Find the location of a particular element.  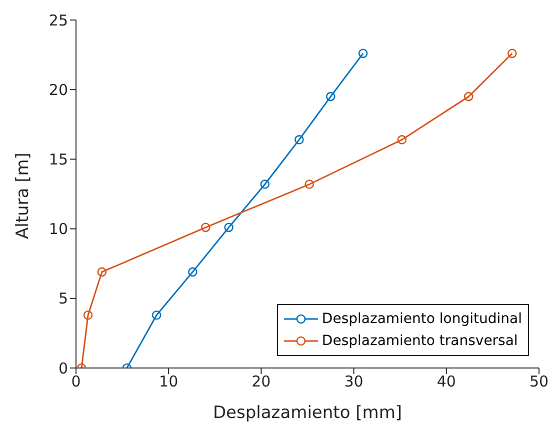

x-tick-label: 50 is located at coordinates (539, 381).